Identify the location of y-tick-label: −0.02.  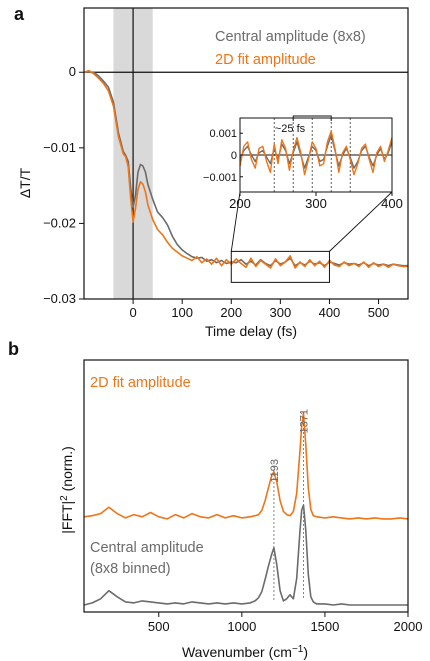
(59, 222).